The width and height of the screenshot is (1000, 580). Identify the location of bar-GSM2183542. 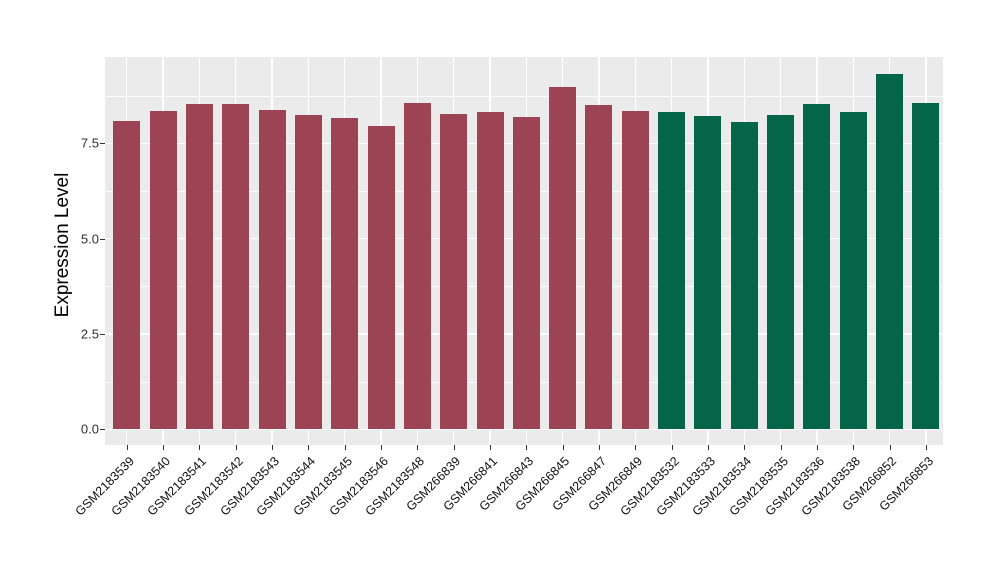
(236, 267).